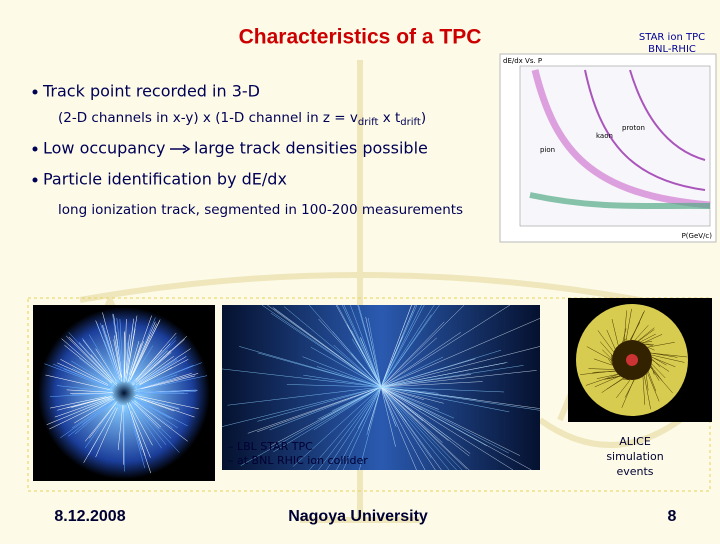 The height and width of the screenshot is (544, 720). Describe the element at coordinates (604, 136) in the screenshot. I see `plot-label: kaon` at that location.